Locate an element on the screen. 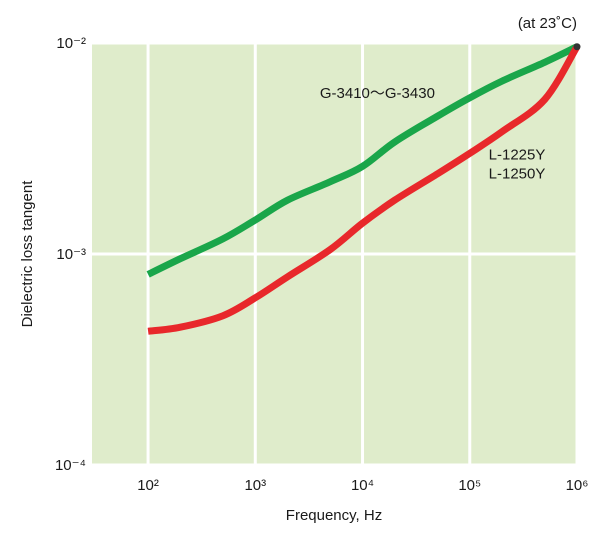  x-tick-label: 10² is located at coordinates (148, 485).